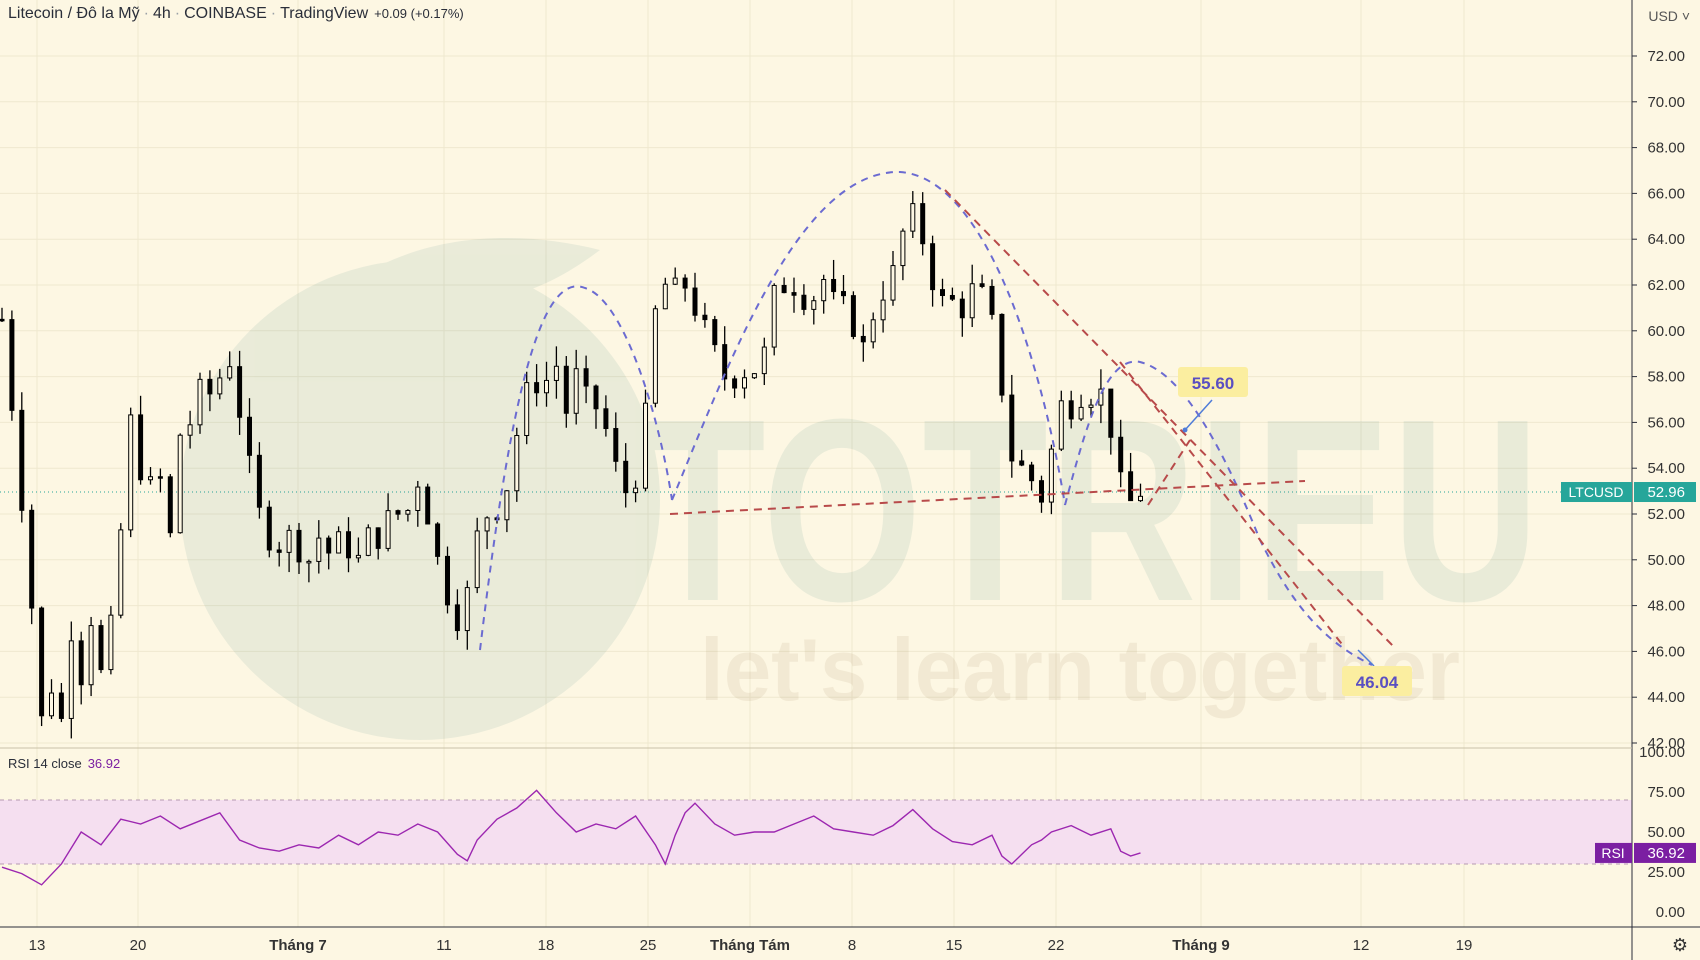 This screenshot has width=1700, height=960. What do you see at coordinates (1666, 792) in the screenshot?
I see `rsi-y-tick-label: 75.00` at bounding box center [1666, 792].